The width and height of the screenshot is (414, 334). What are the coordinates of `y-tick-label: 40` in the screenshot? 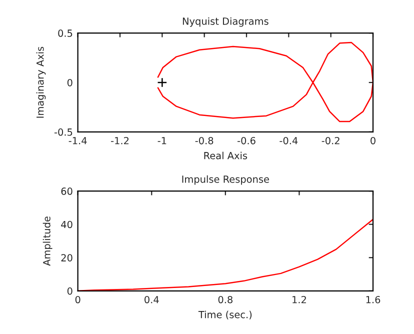 It's located at (66, 224).